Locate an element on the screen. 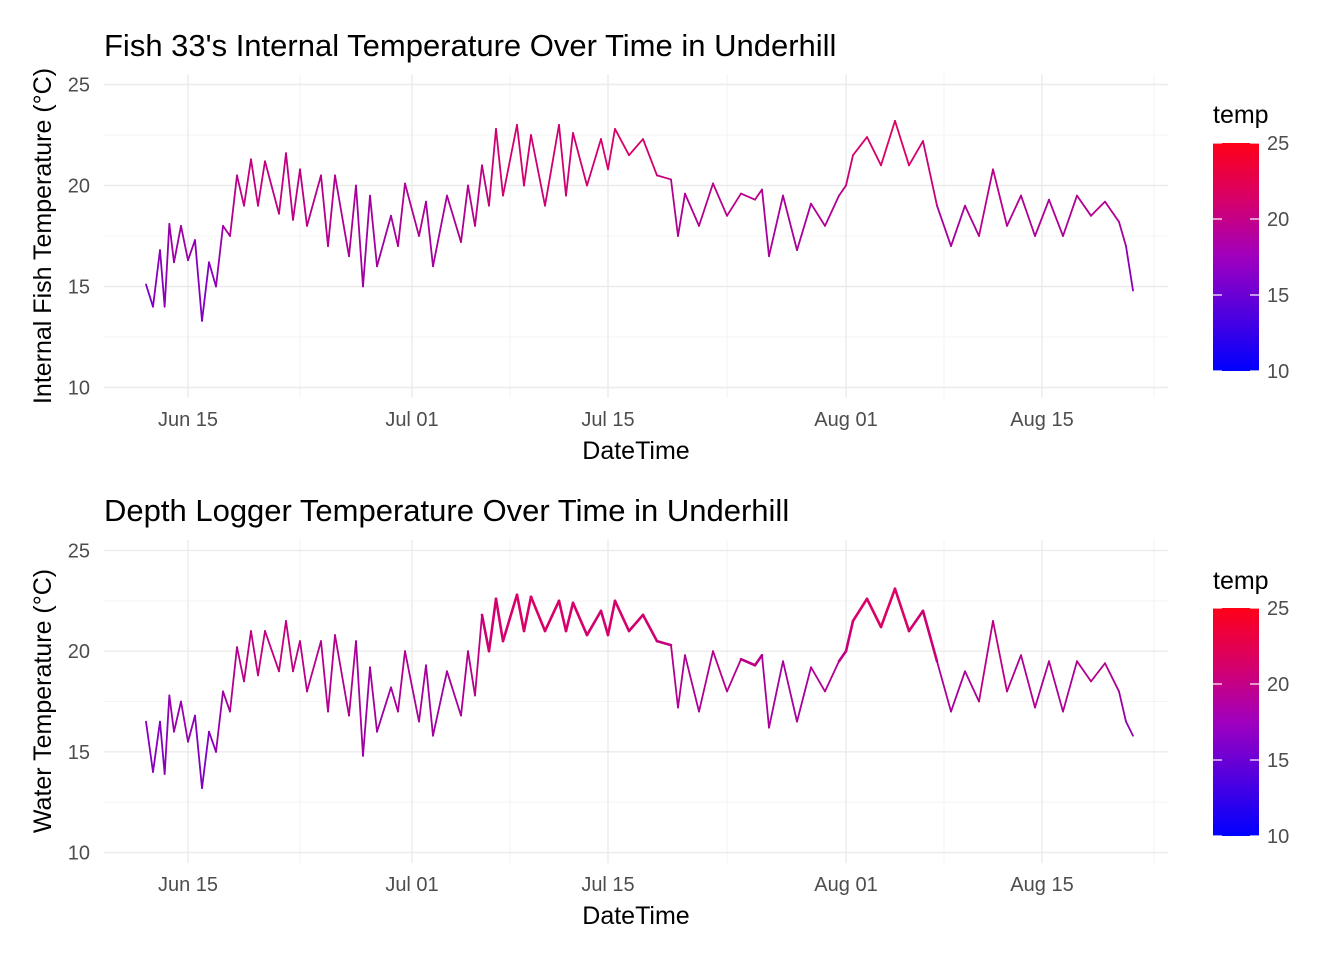 The width and height of the screenshot is (1344, 960). x-tick-labels: Jun 15 Jul 01 Jul 15 Aug 01 Aug 15 is located at coordinates (616, 885).